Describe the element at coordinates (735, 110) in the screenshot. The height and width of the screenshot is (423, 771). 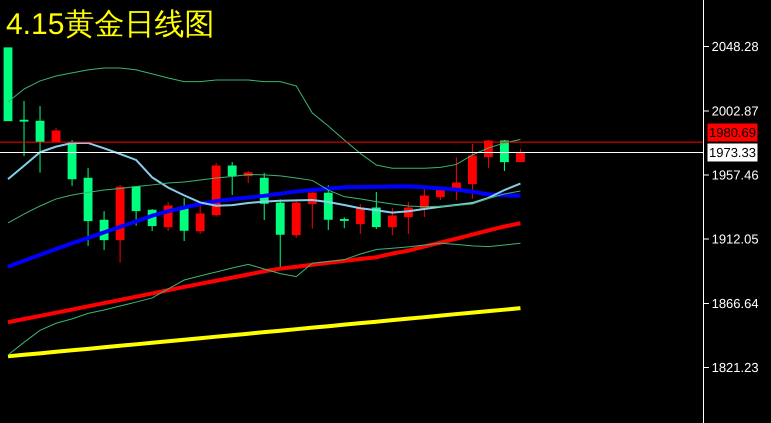
I see `y-tick-label: 2002.87` at that location.